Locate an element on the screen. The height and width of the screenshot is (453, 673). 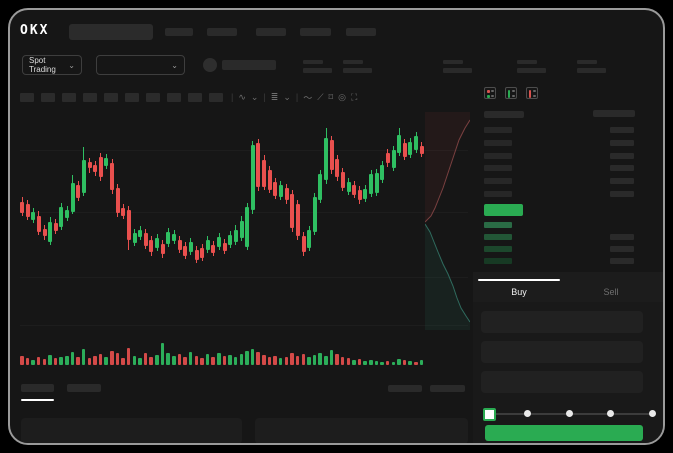
orders-panel-placeholder is located at coordinates (361, 430).